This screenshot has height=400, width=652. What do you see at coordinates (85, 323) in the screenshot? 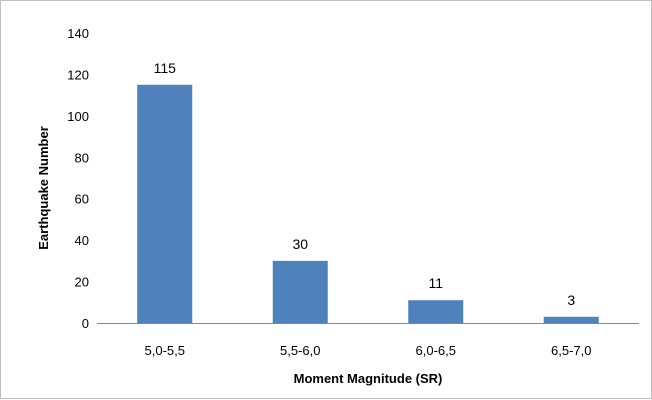
I see `y-tick-label: 0` at bounding box center [85, 323].